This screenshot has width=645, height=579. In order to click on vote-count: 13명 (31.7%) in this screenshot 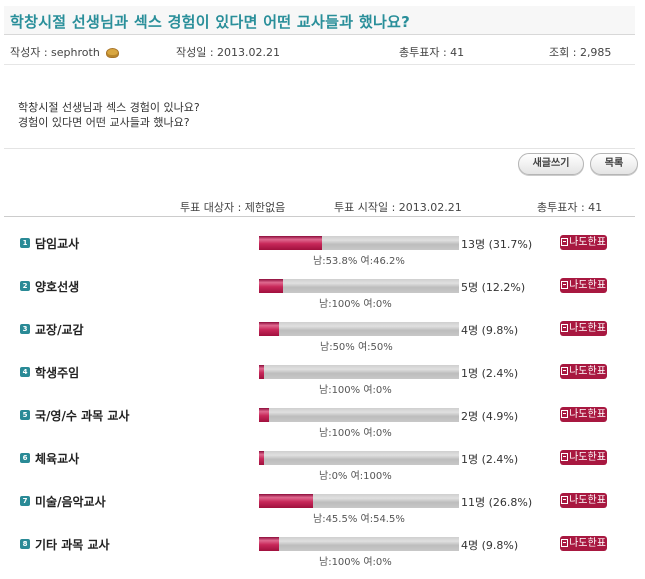, I will do `click(497, 244)`.